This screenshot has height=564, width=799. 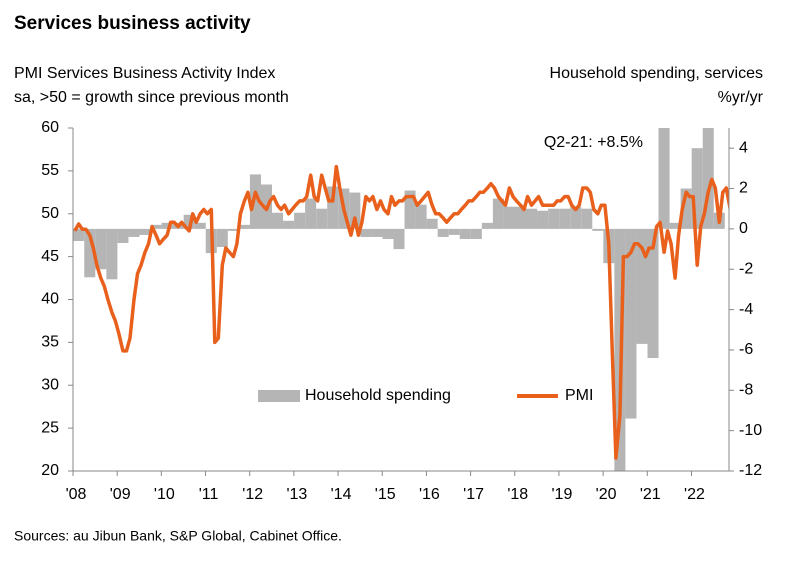 What do you see at coordinates (561, 494) in the screenshot?
I see `x-tick-label: '19` at bounding box center [561, 494].